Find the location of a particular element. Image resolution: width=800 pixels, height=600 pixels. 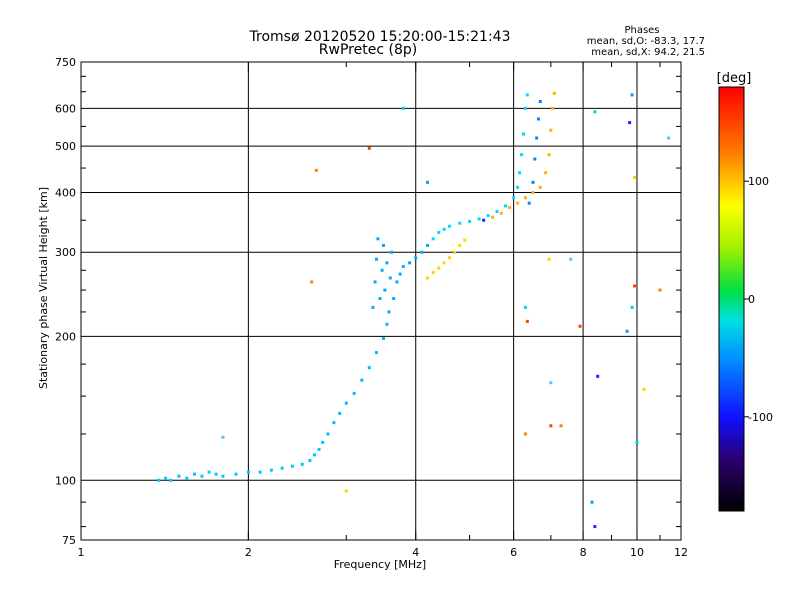

x-tick-label-2: 4 is located at coordinates (415, 552).